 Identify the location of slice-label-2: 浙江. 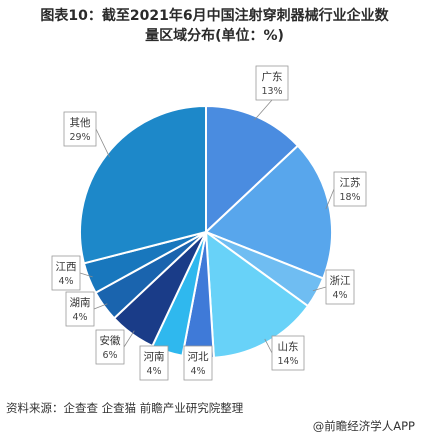
(340, 281).